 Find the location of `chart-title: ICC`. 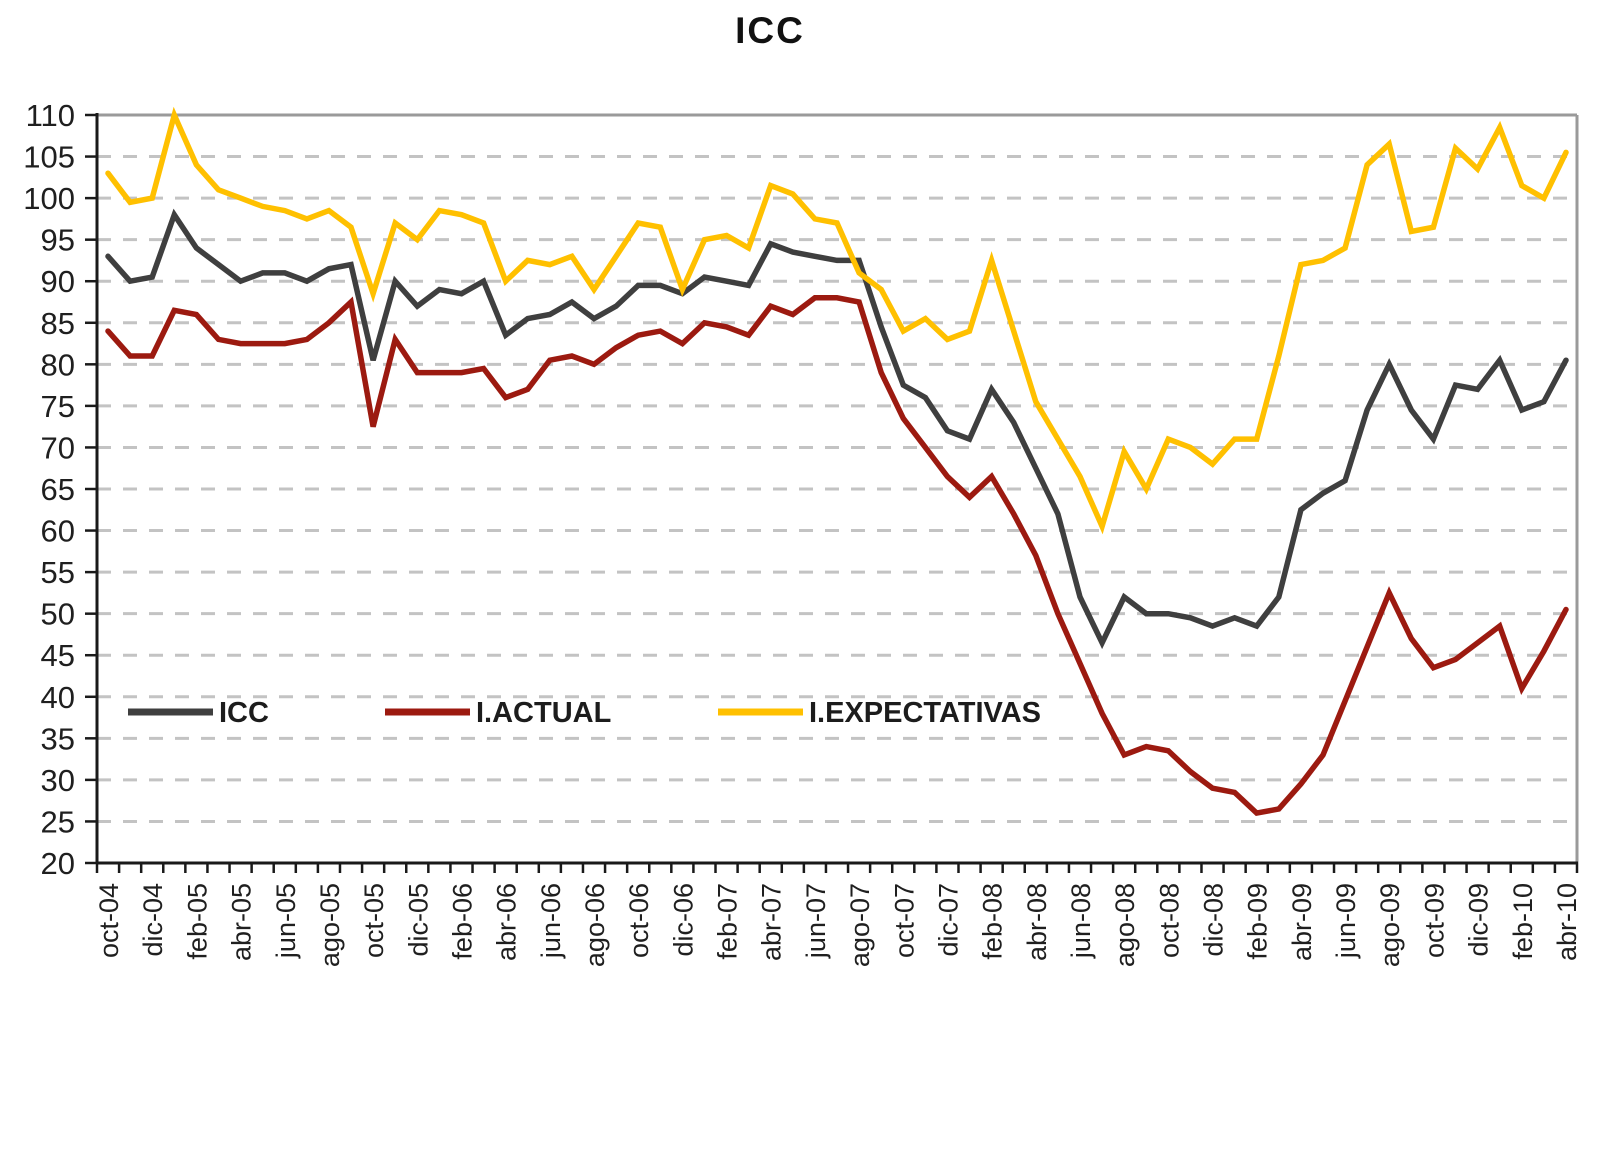

chart-title: ICC is located at coordinates (770, 30).